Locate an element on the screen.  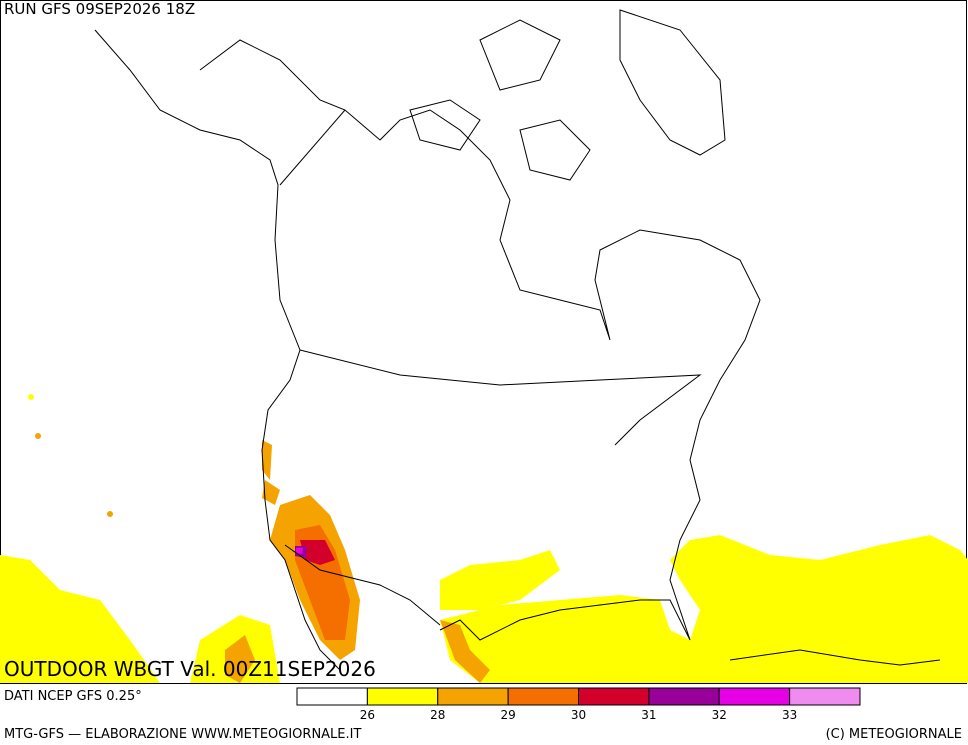
colorbar-tick-label: 31 is located at coordinates (648, 715).